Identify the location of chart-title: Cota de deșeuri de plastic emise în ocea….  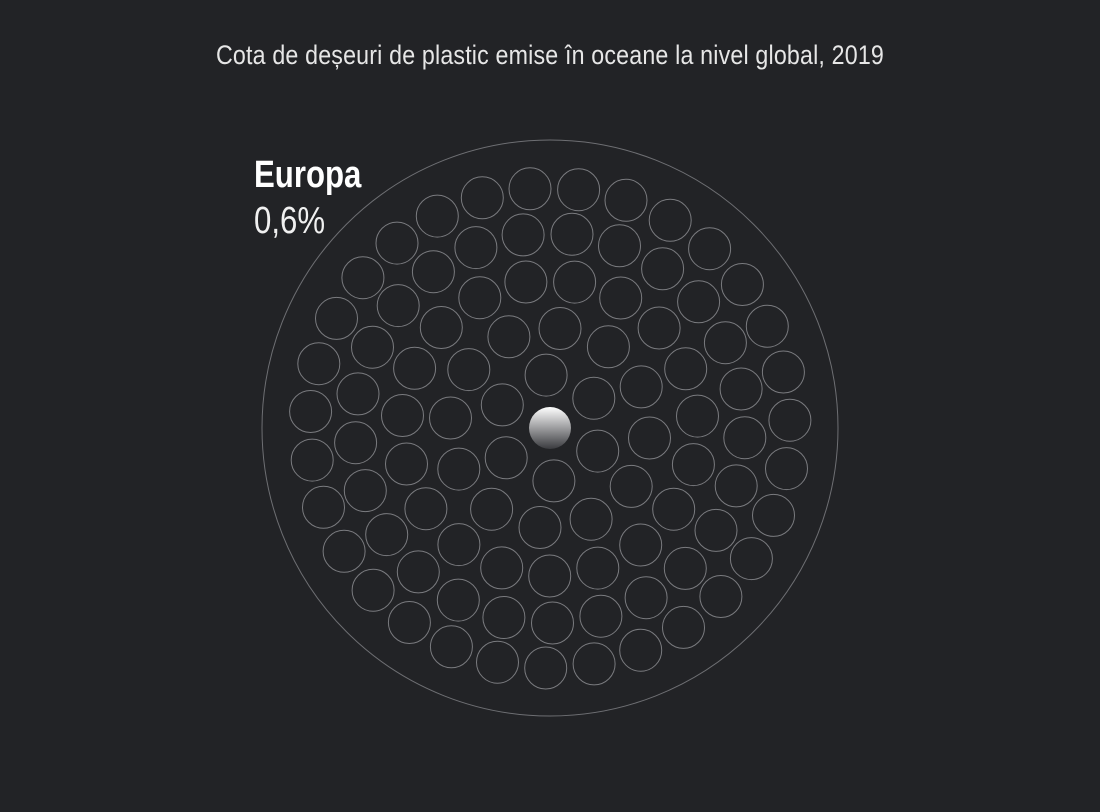
(550, 55).